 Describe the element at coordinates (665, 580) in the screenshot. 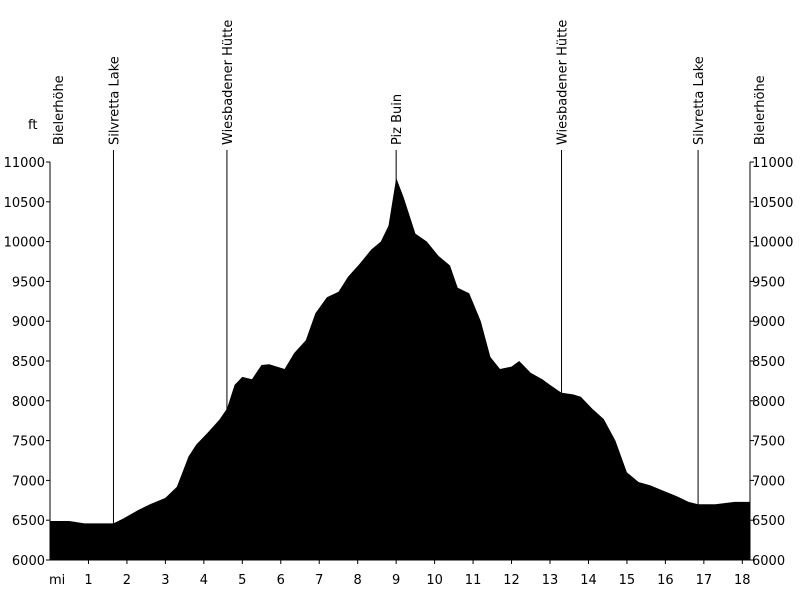

I see `x-tick-label: 16` at that location.